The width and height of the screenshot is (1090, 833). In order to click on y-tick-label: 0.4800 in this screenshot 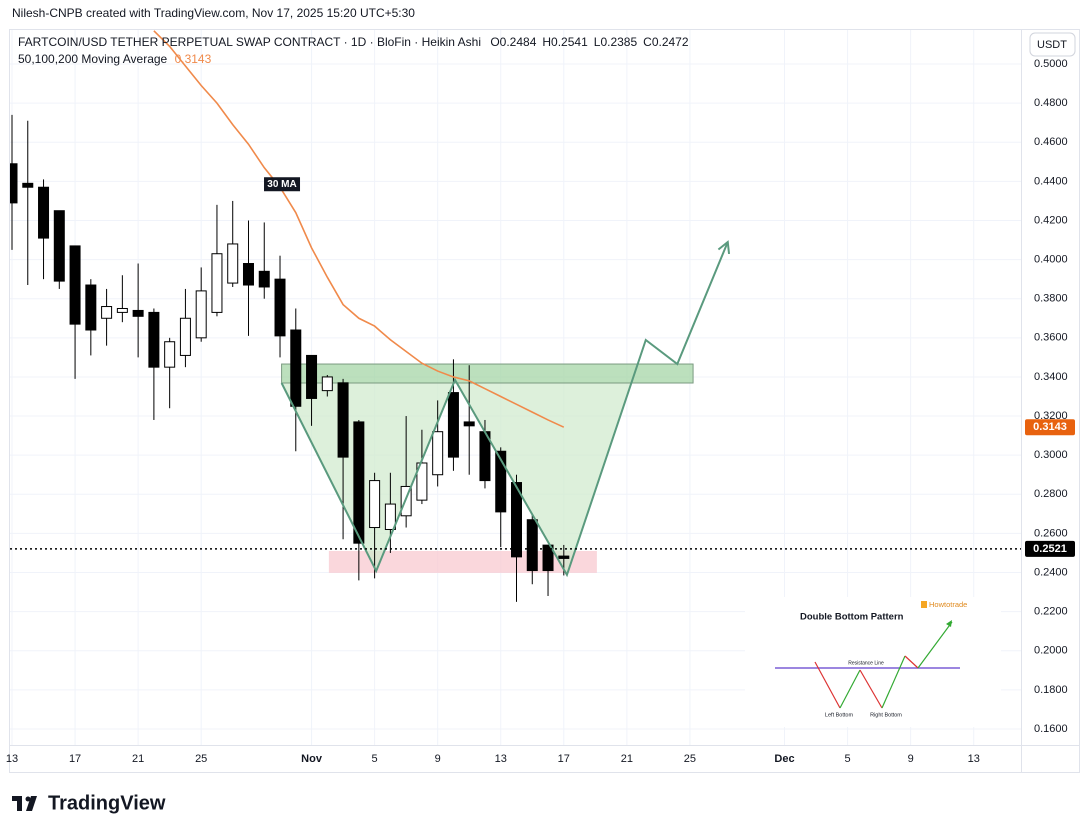, I will do `click(1051, 103)`.